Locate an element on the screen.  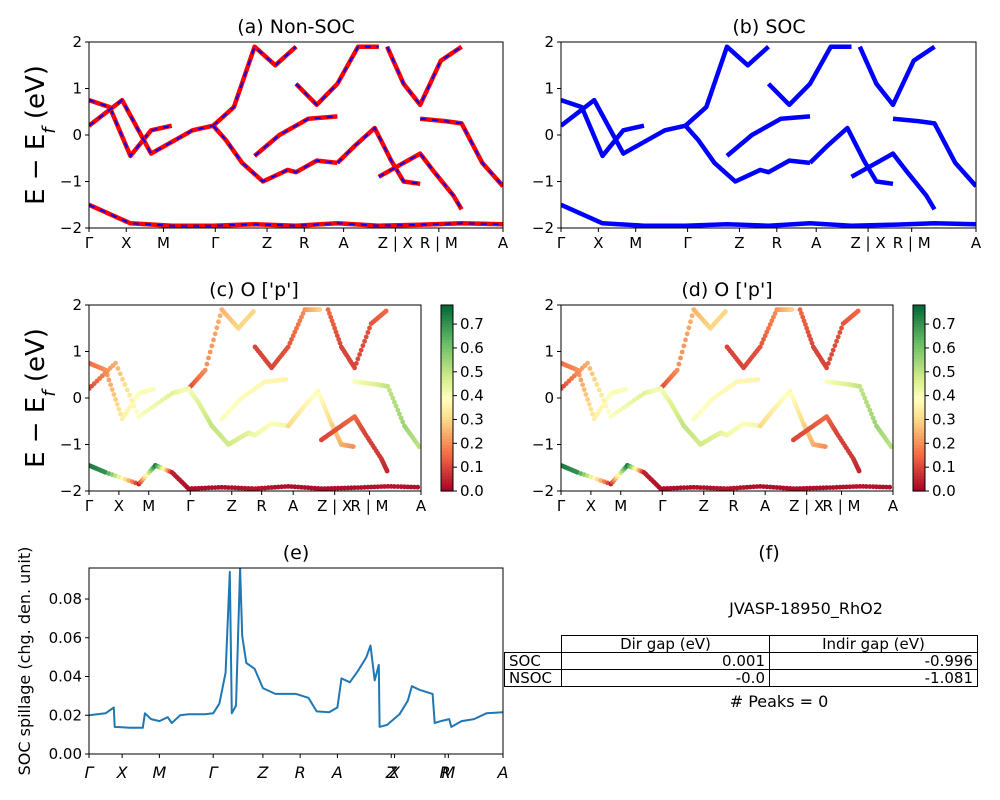
panel-b-plot is located at coordinates (768, 136).